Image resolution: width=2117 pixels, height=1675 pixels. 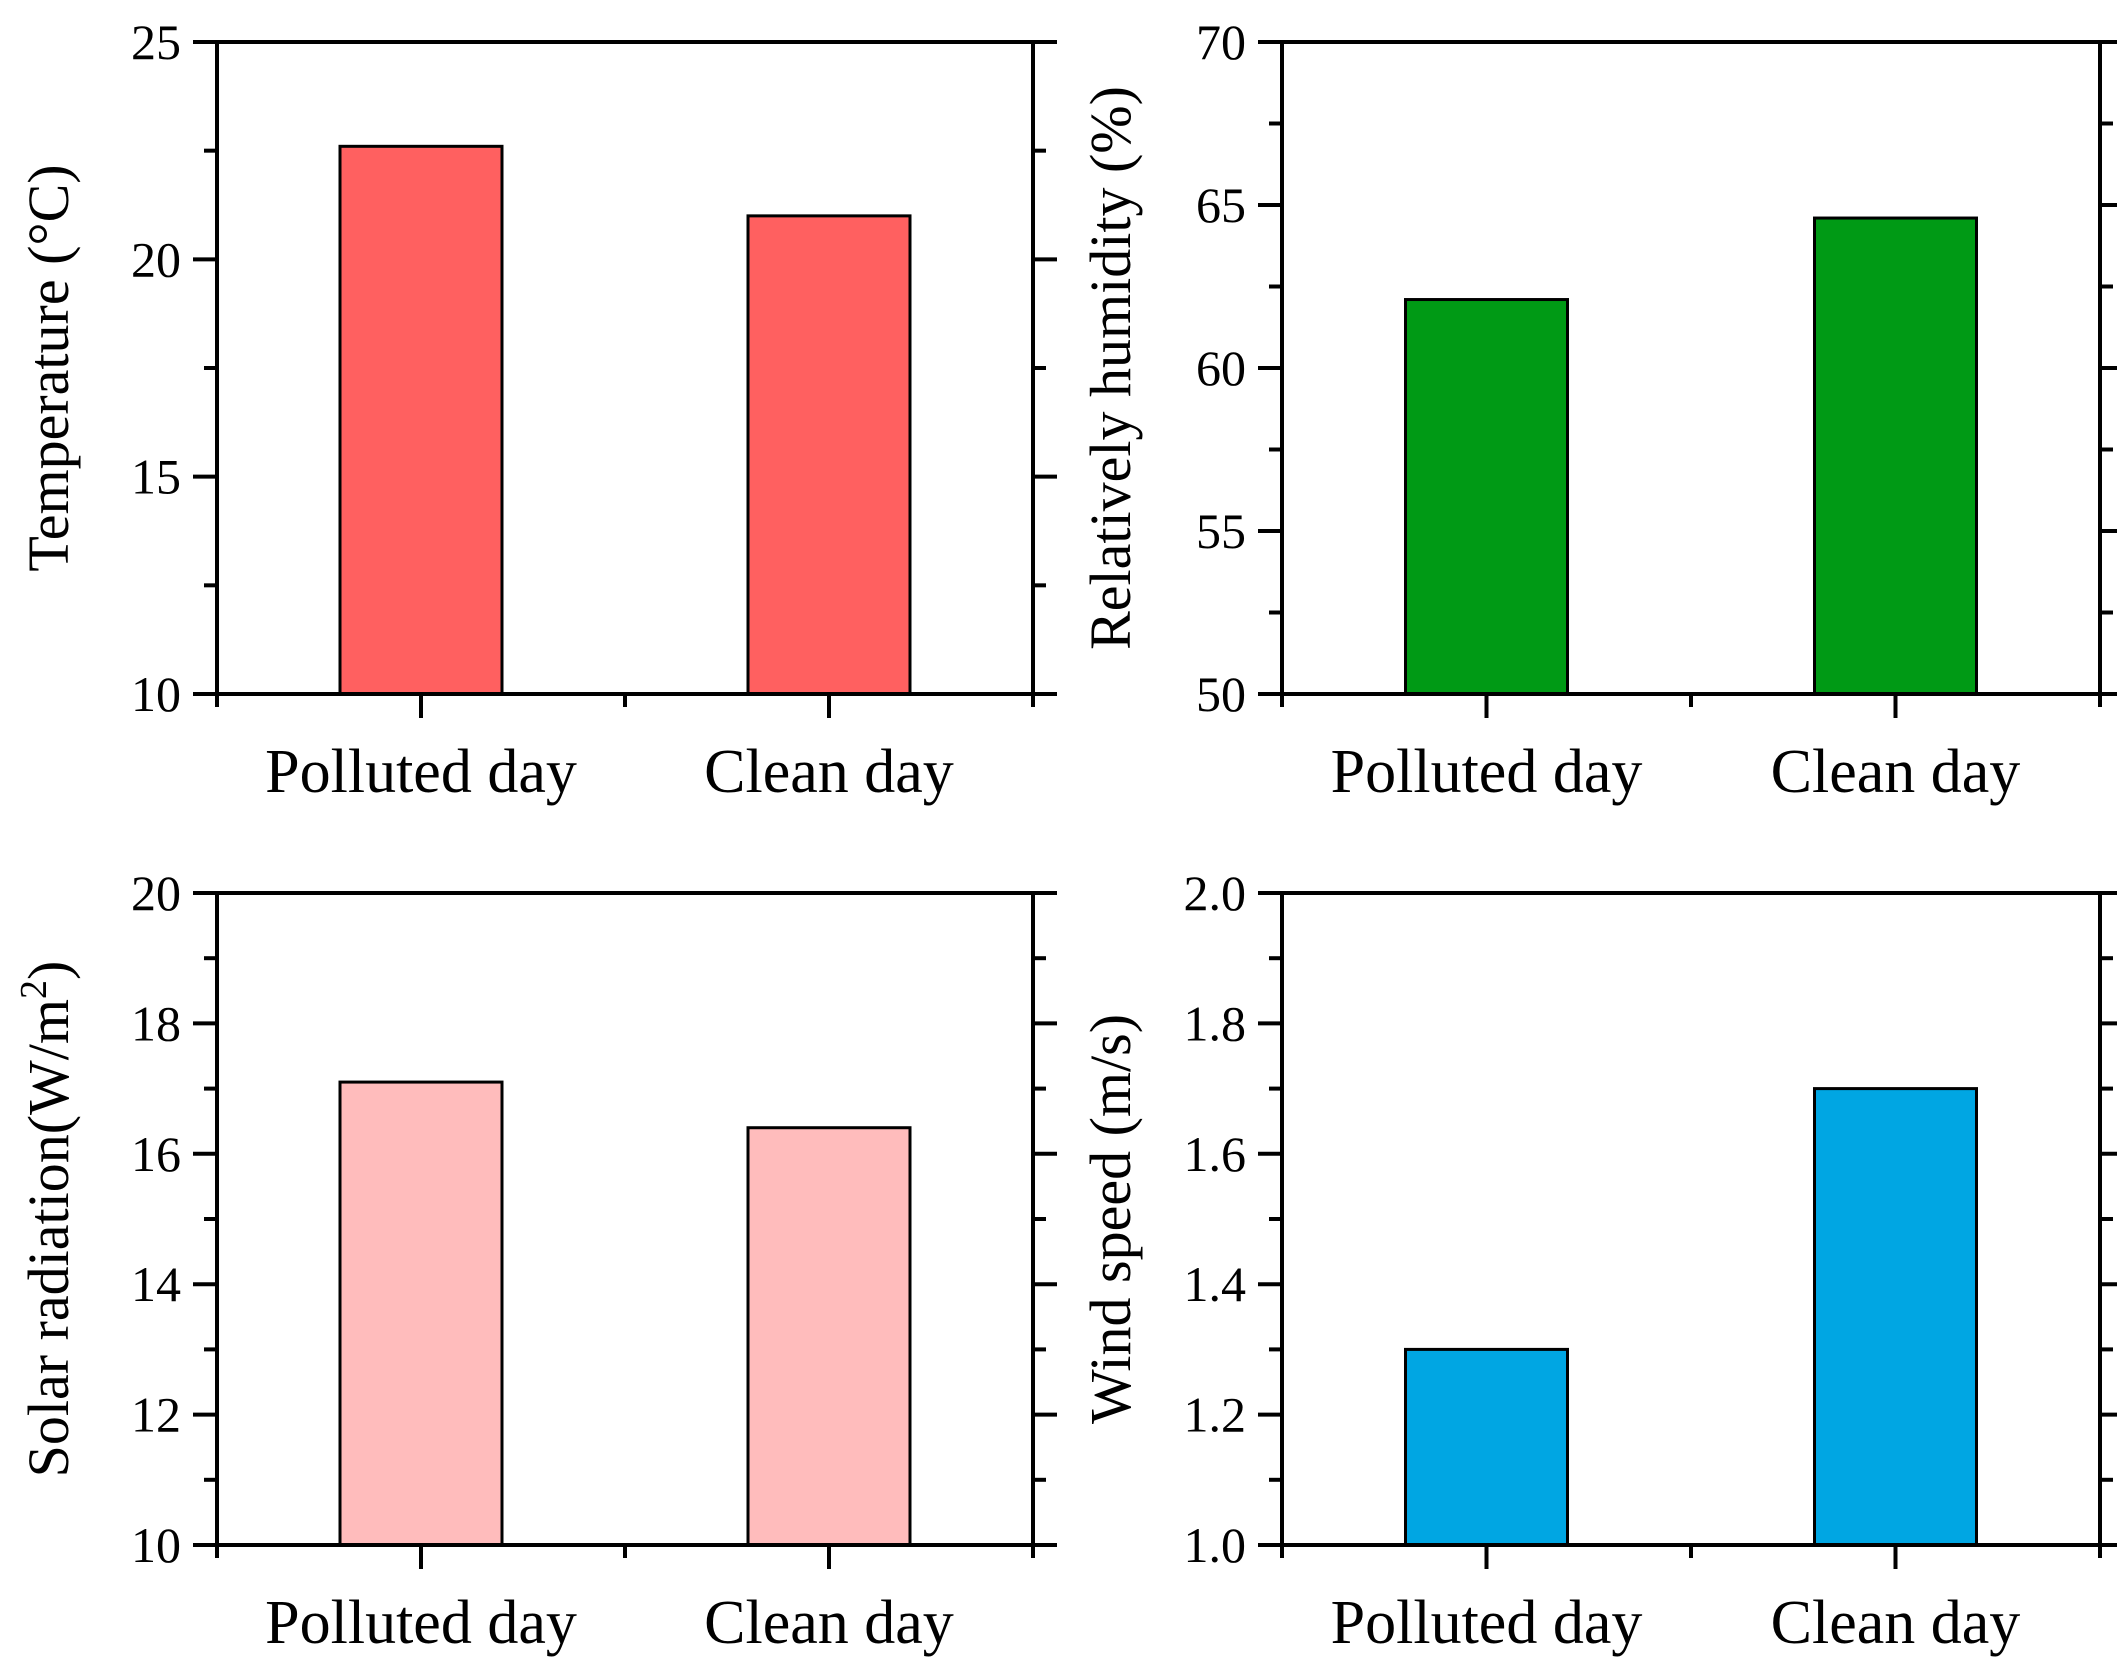 What do you see at coordinates (1487, 772) in the screenshot?
I see `x-category-label-1-0: Polluted day` at bounding box center [1487, 772].